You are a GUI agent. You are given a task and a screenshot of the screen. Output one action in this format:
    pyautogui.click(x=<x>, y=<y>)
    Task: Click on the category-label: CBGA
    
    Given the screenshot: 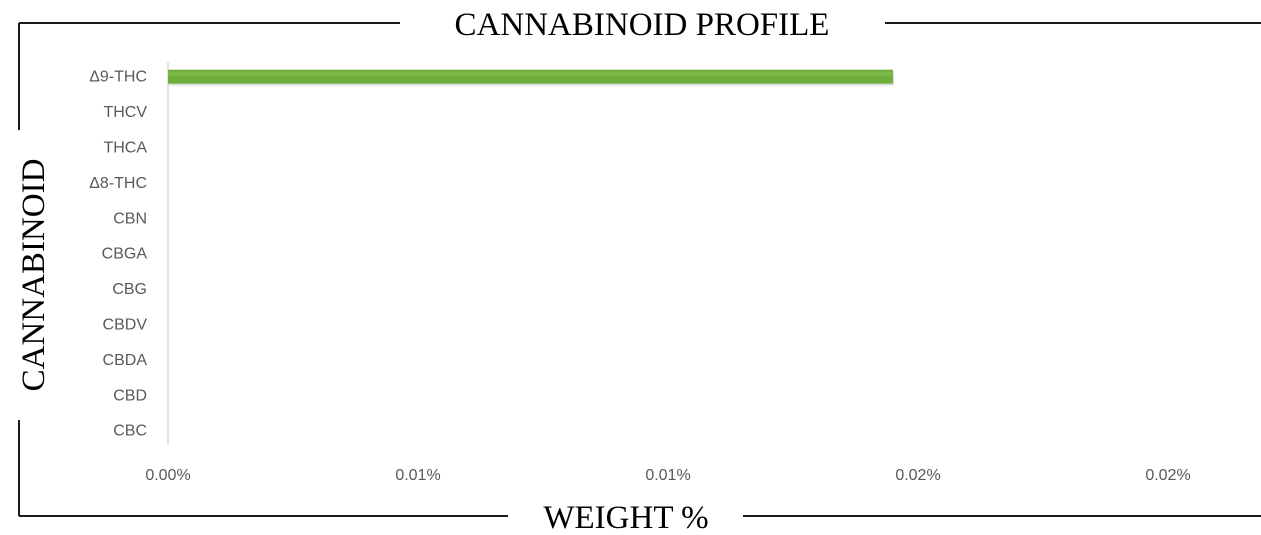 What is the action you would take?
    pyautogui.click(x=125, y=254)
    